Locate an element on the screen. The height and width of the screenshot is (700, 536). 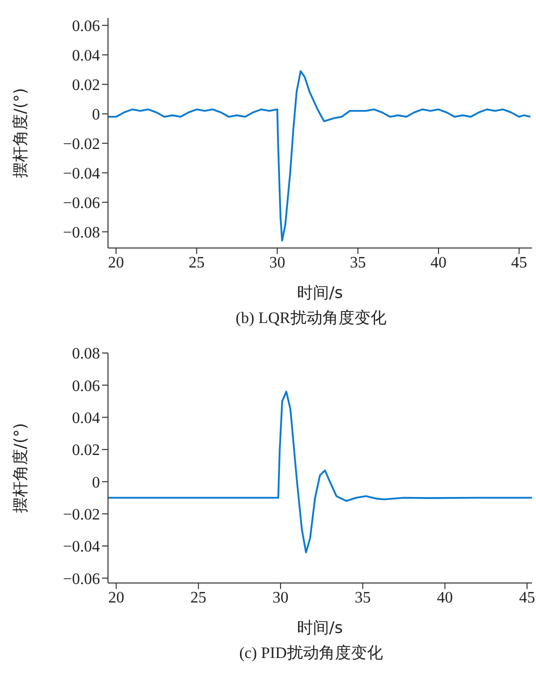
y-tick-label: −0.08 is located at coordinates (81, 233).